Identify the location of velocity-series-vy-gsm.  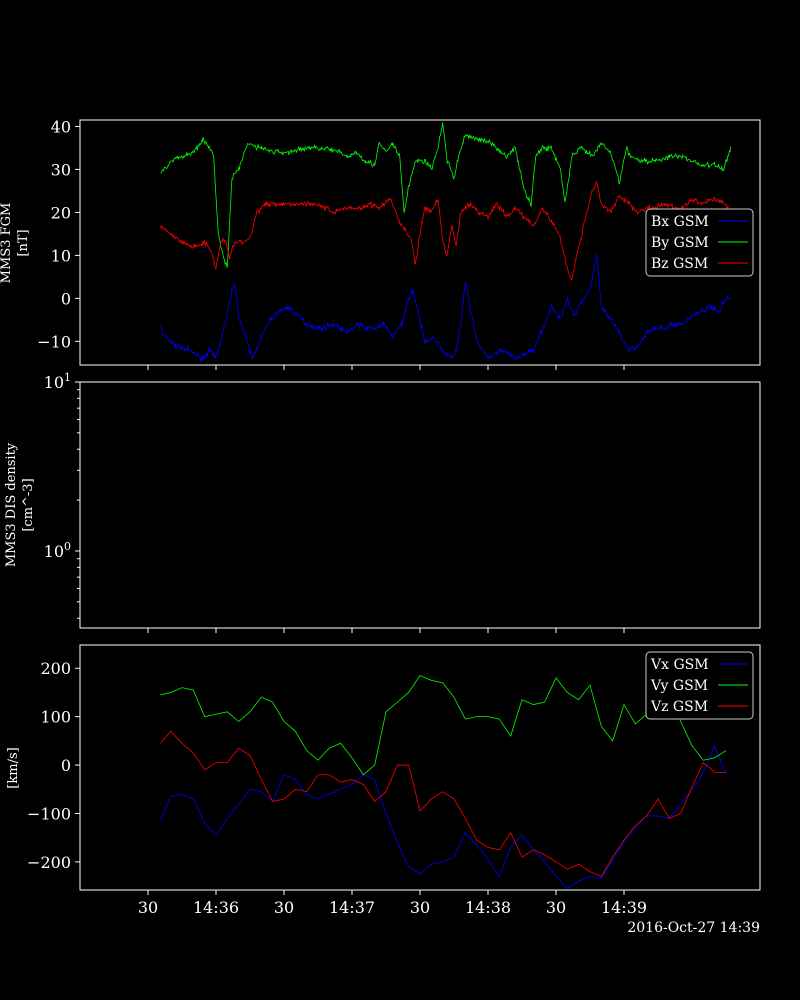
(443, 725).